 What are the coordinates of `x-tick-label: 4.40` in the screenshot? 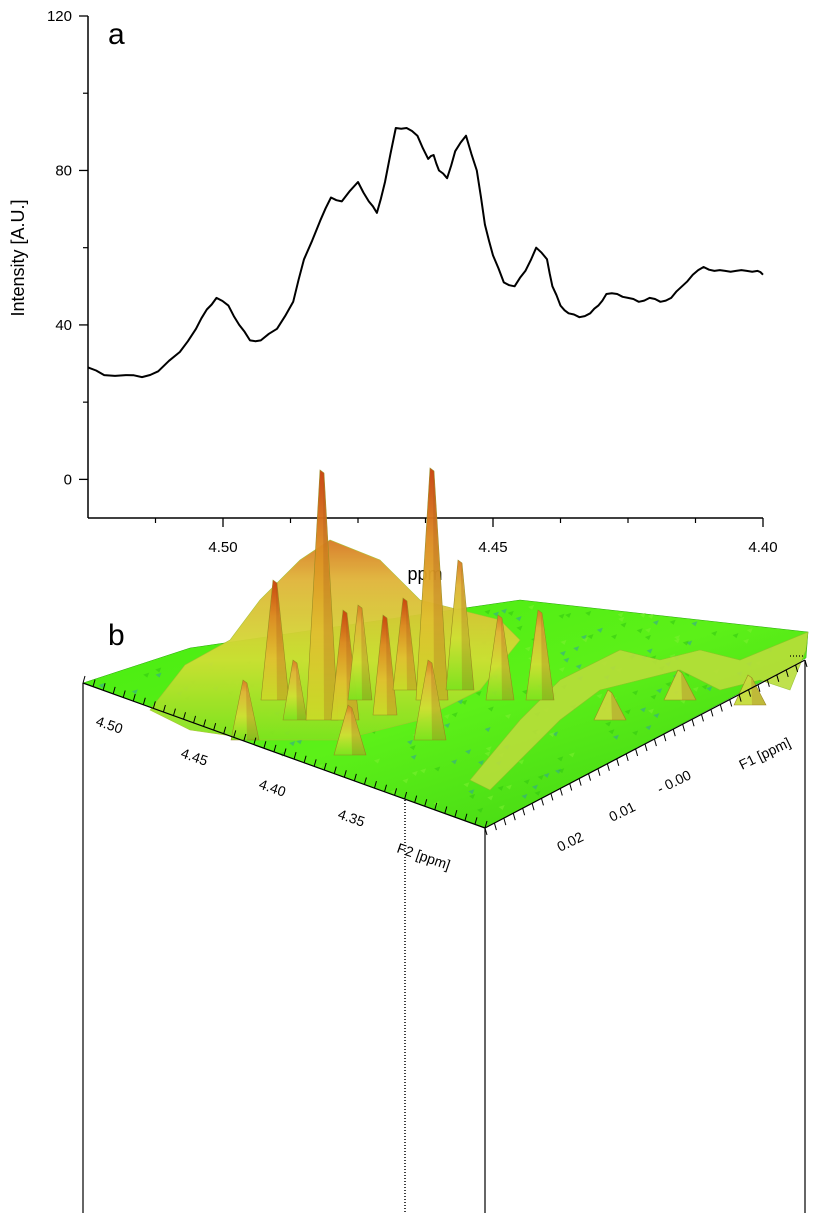 It's located at (762, 547).